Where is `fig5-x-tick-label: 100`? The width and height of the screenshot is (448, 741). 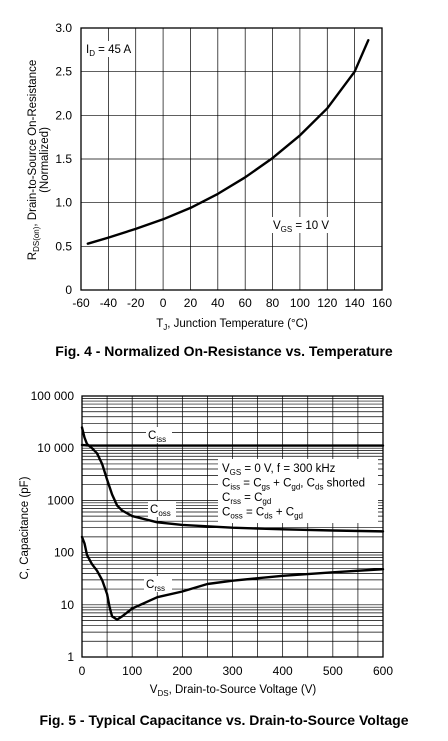
fig5-x-tick-label: 100 is located at coordinates (132, 671).